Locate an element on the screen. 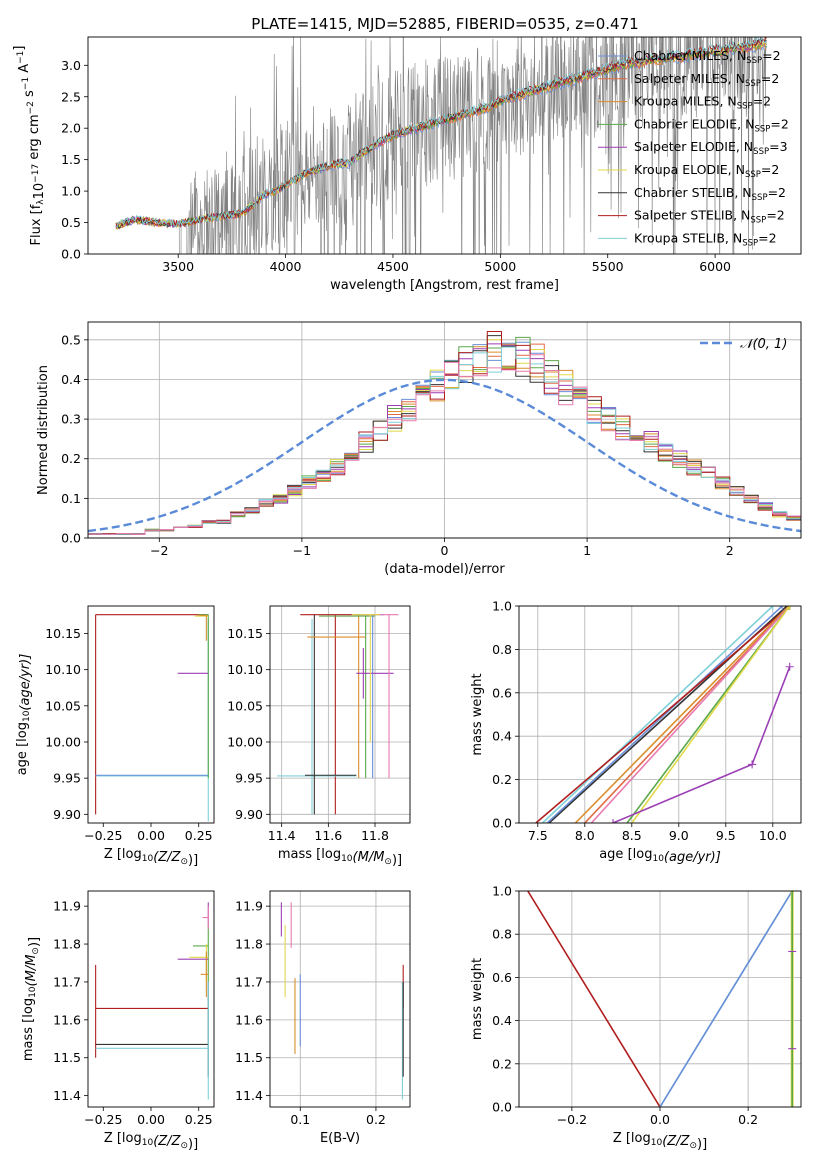  cumulative-age-kroupa-miles is located at coordinates (682, 714).